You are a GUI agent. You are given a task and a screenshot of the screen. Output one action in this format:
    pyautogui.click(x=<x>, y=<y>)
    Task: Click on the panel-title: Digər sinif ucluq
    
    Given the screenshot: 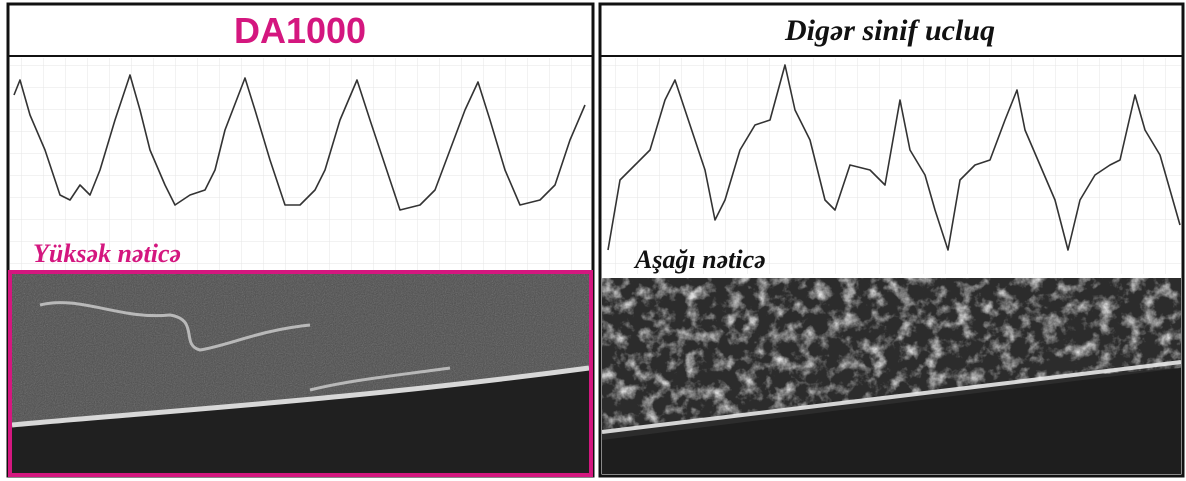 What is the action you would take?
    pyautogui.click(x=889, y=30)
    